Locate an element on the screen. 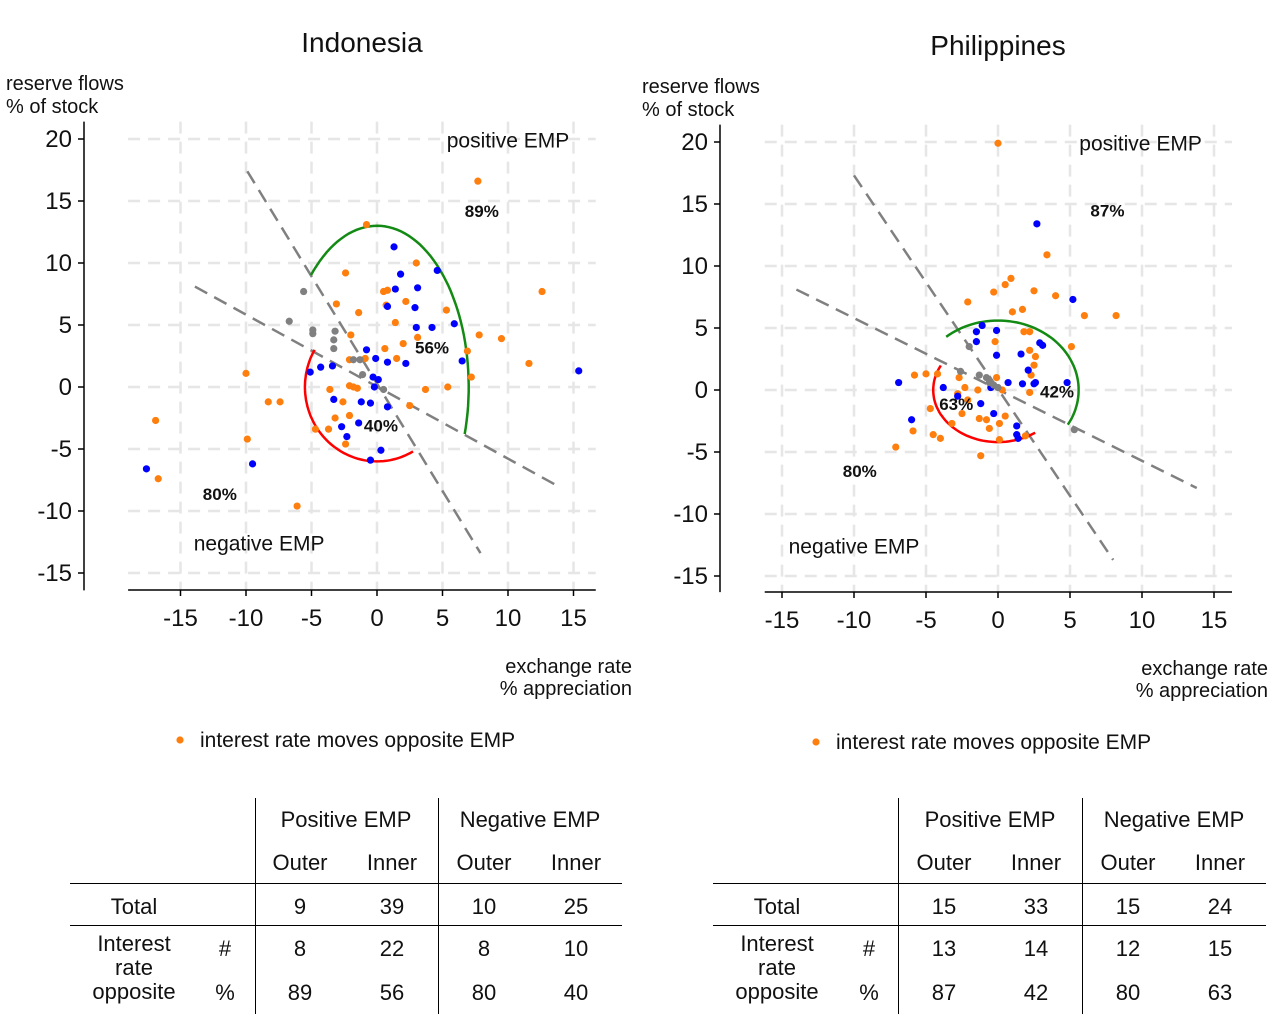 Image resolution: width=1280 pixels, height=1023 pixels. y-tick-label: 0 is located at coordinates (65, 387).